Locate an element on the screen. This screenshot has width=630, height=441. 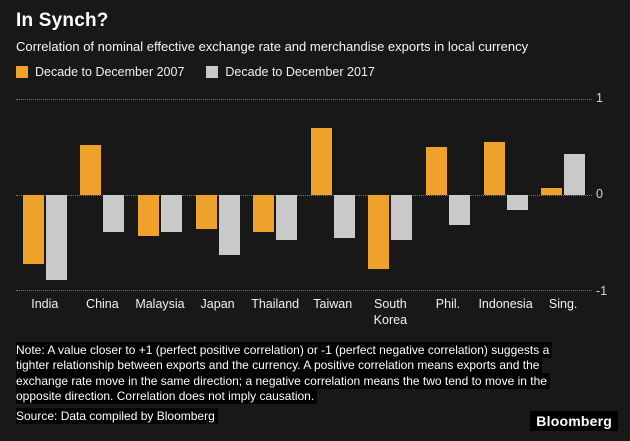
legend-item-2017: Decade to December 2017 is located at coordinates (290, 72).